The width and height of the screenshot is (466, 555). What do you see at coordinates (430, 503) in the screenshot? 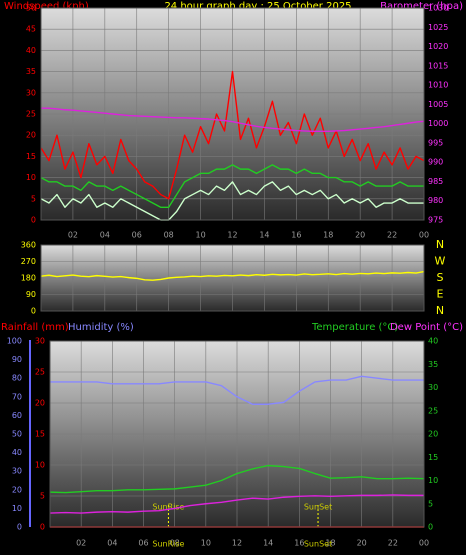
I see `y2-tick-label: 5` at bounding box center [430, 503].